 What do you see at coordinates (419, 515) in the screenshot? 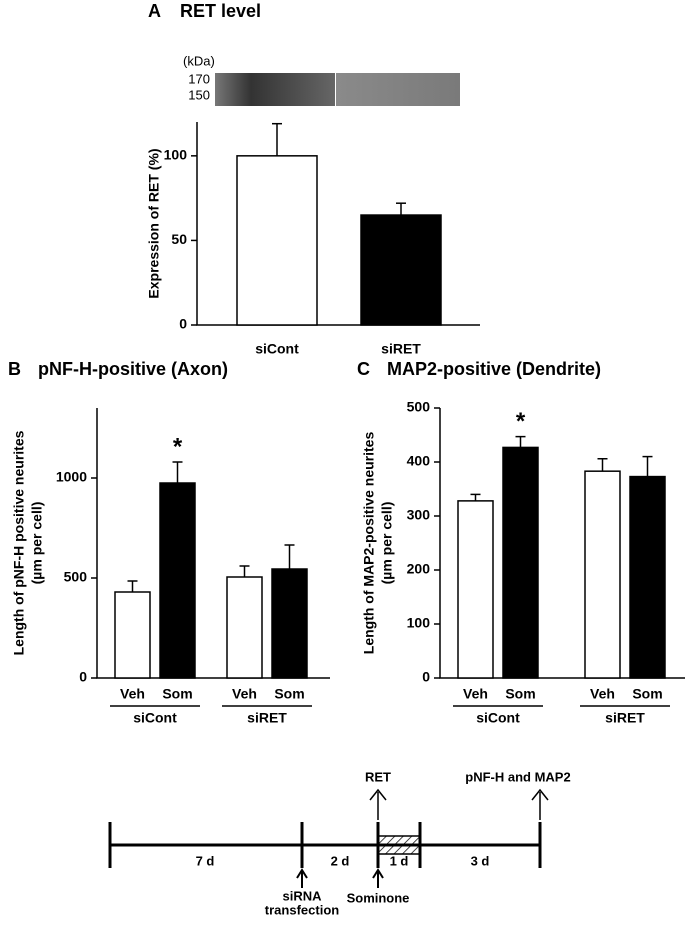
I see `y-tick-label: 300` at bounding box center [419, 515].